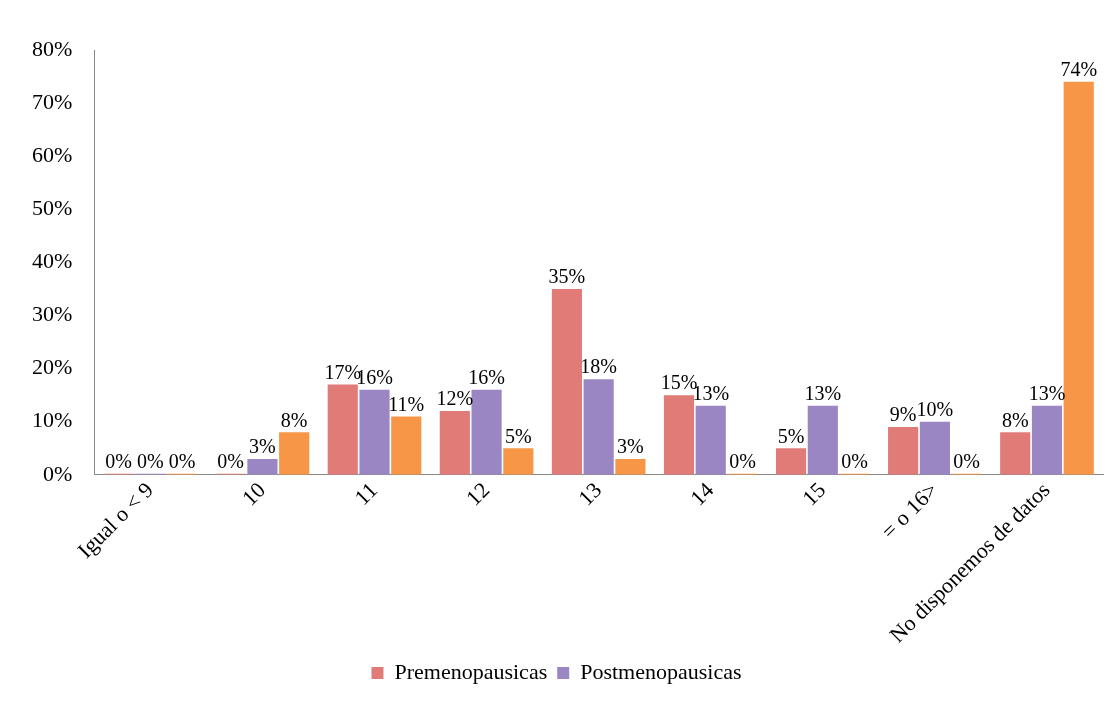 The height and width of the screenshot is (704, 1109). I want to click on y-tick-label: 80%, so click(52, 48).